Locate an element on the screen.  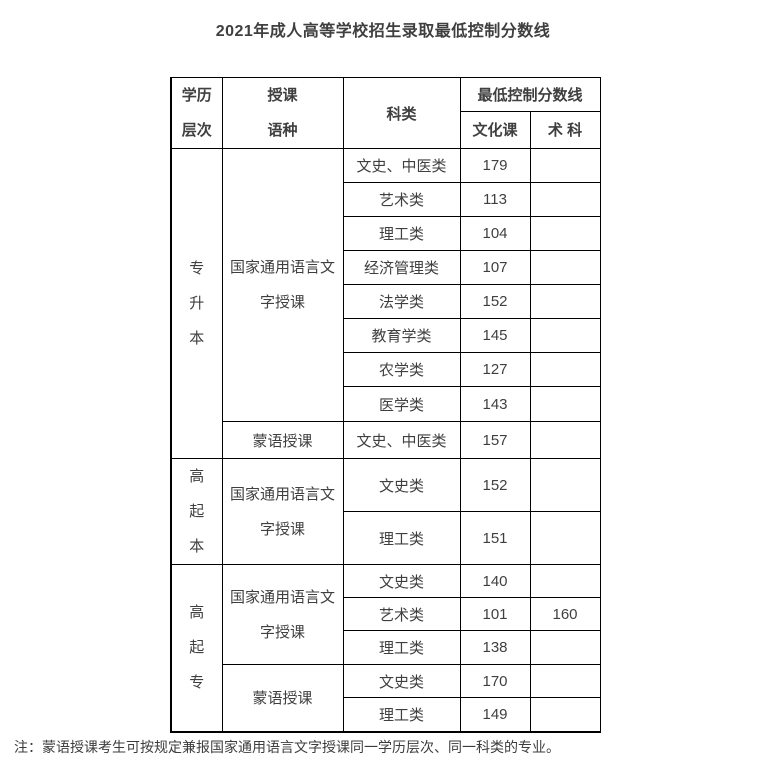
category-cell: 经济管理类 is located at coordinates (401, 267).